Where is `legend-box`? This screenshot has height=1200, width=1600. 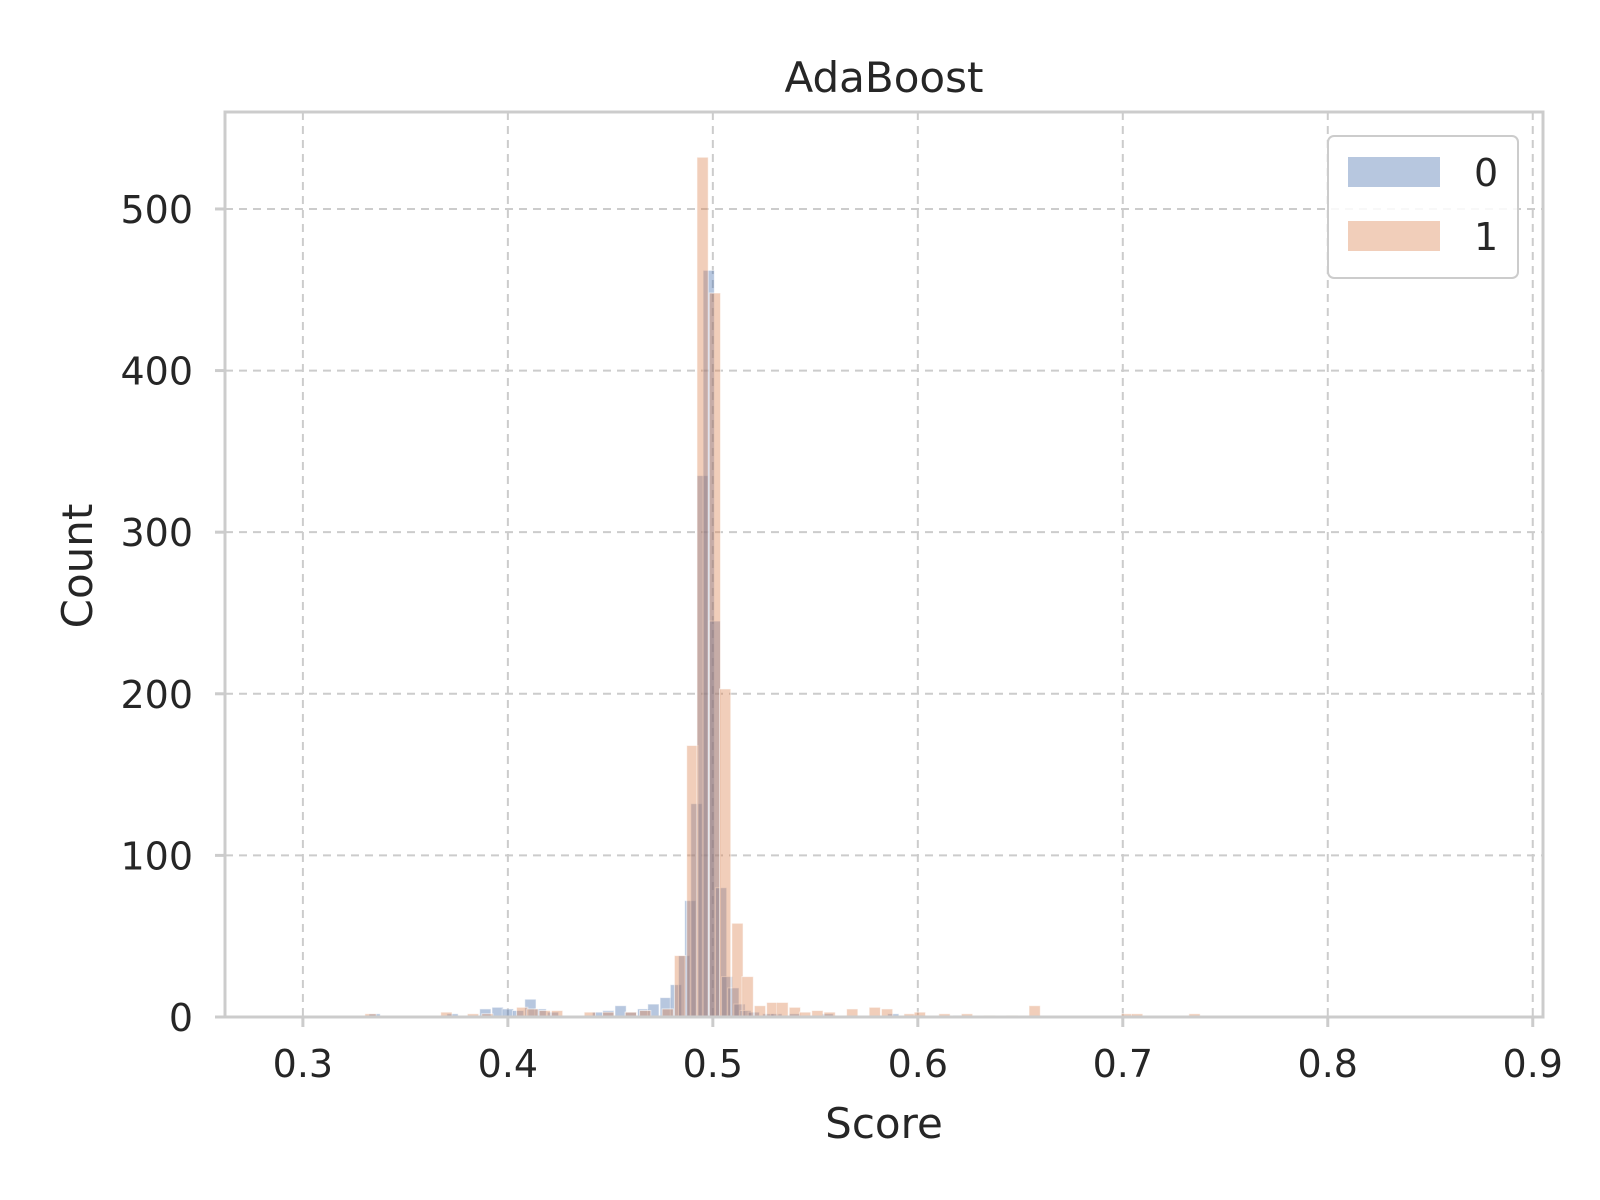
legend-box is located at coordinates (1423, 207).